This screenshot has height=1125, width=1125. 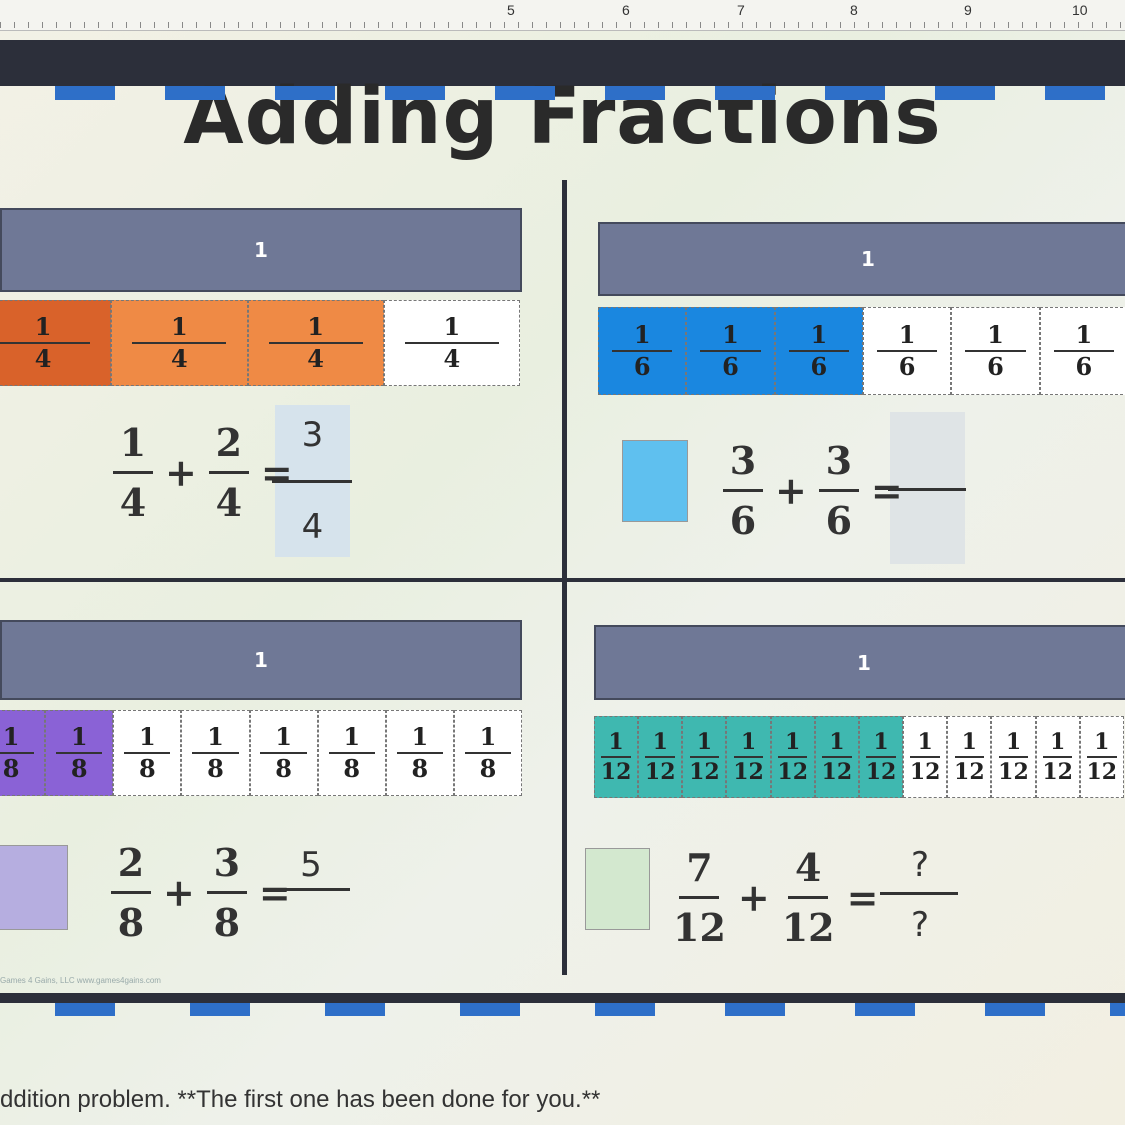 I want to click on numerator: 2, so click(x=131, y=862).